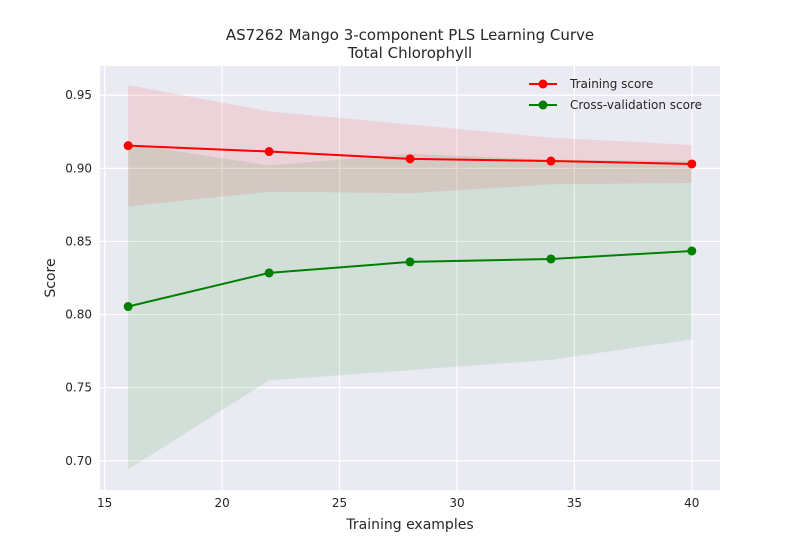 Image resolution: width=800 pixels, height=550 pixels. What do you see at coordinates (78, 461) in the screenshot?
I see `y-tick-label: 0.70` at bounding box center [78, 461].